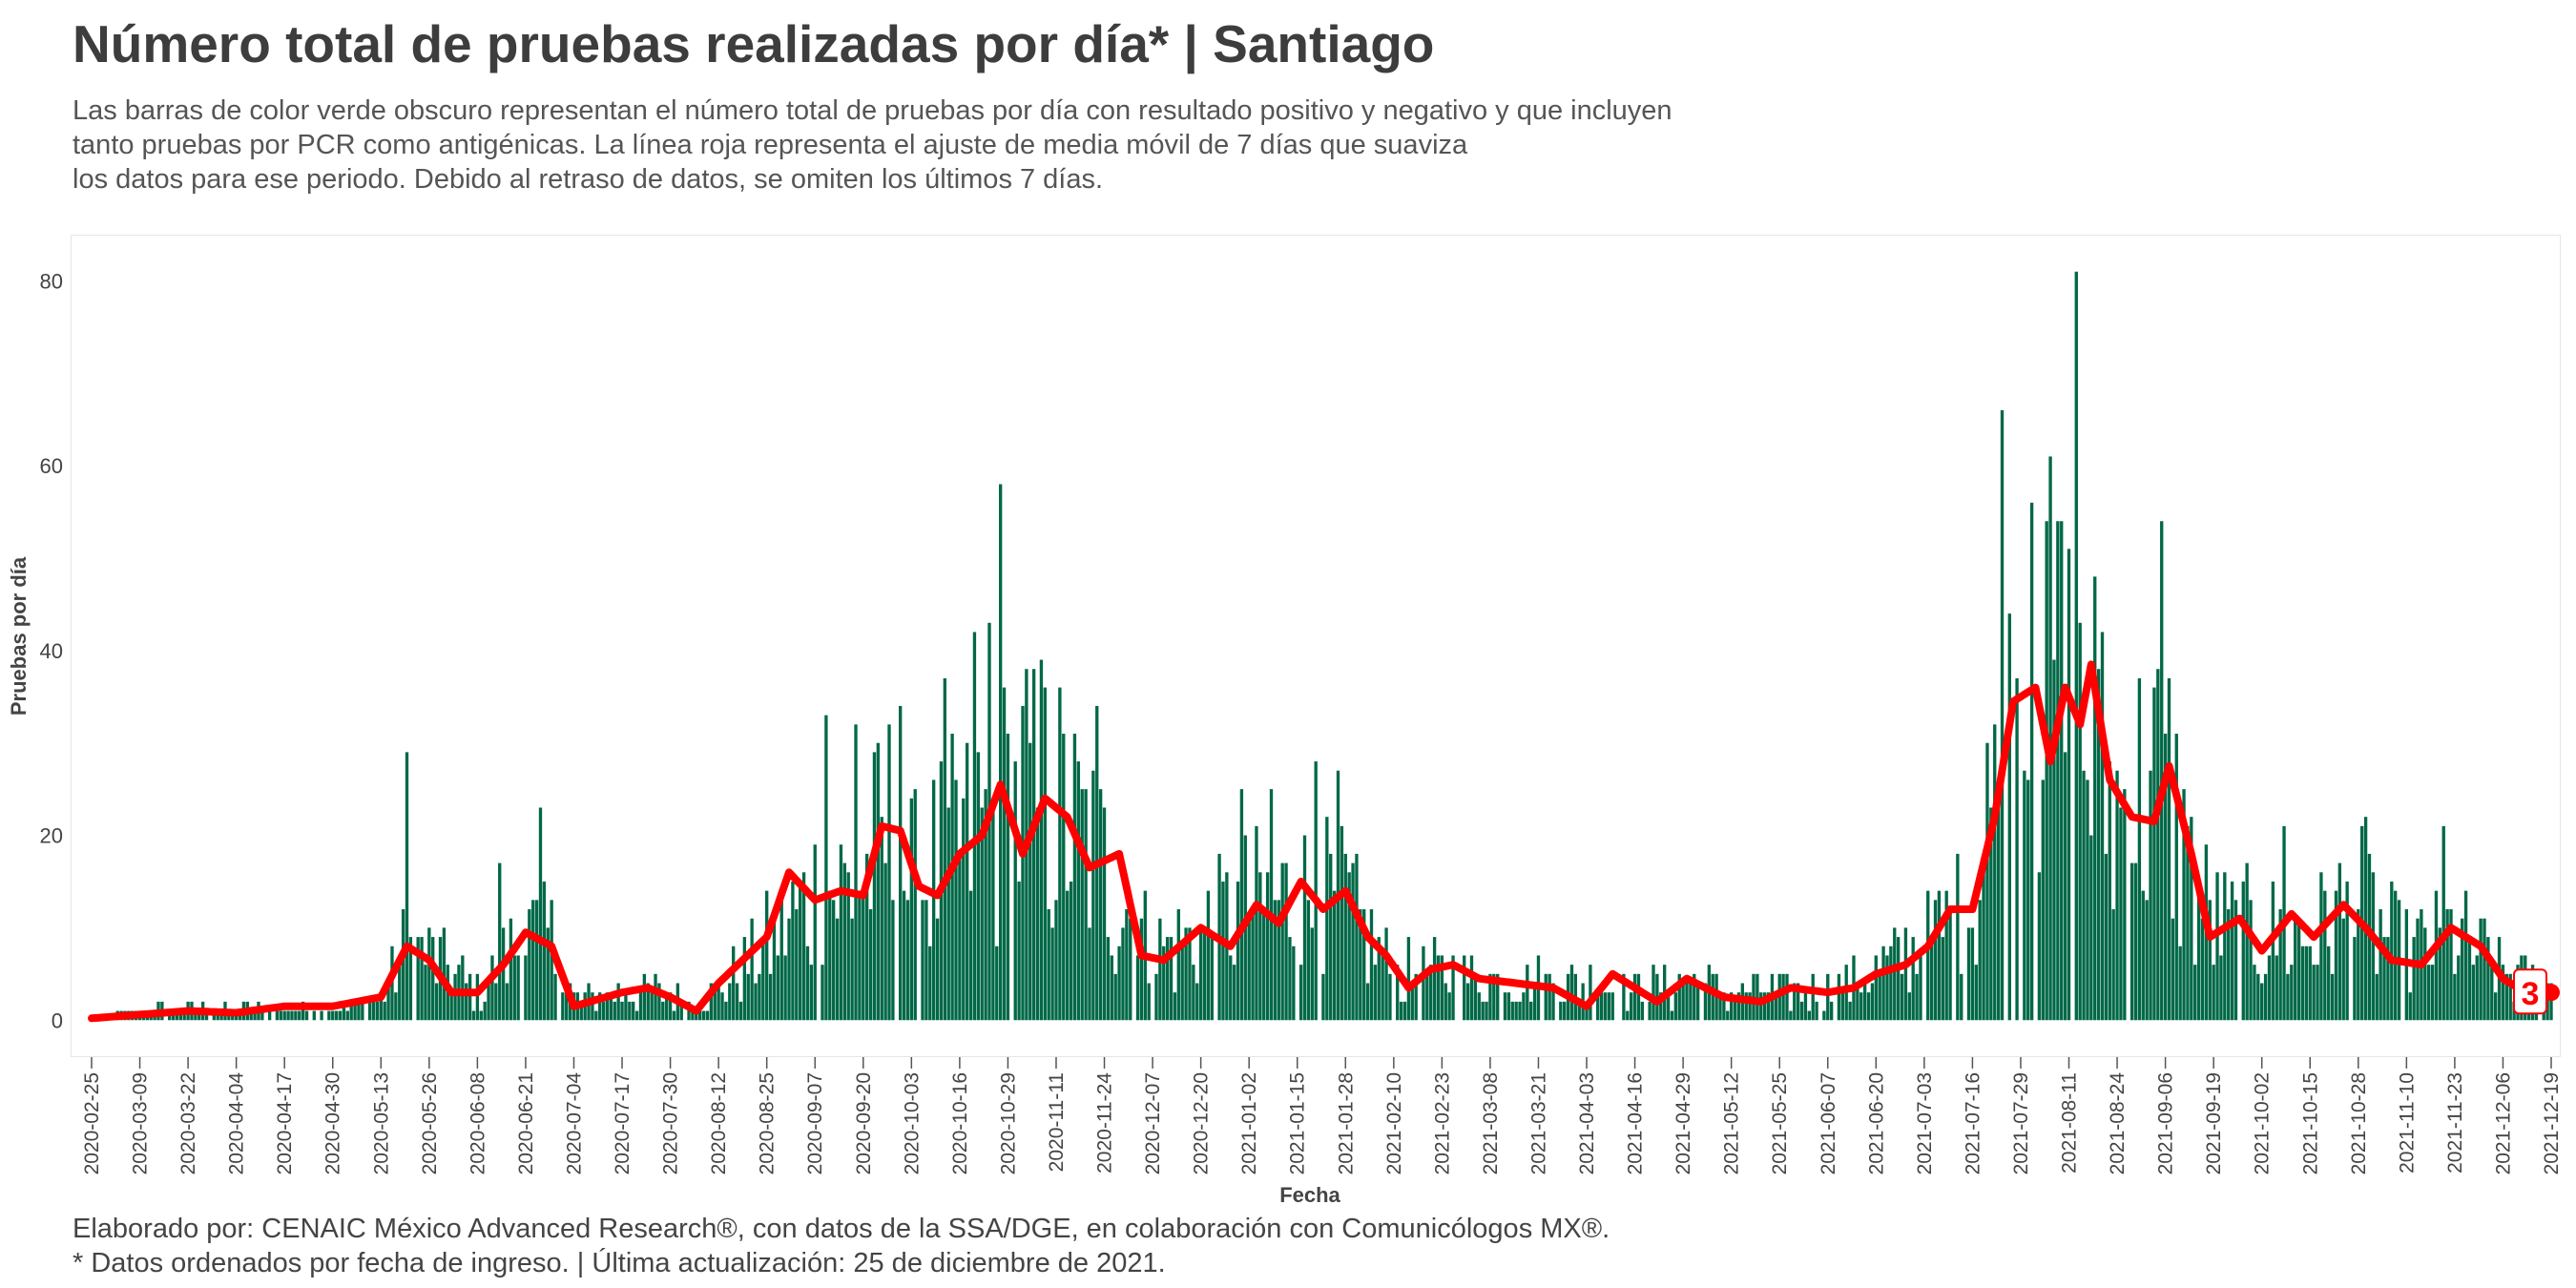 Image resolution: width=2576 pixels, height=1288 pixels. What do you see at coordinates (2455, 1123) in the screenshot?
I see `x-tick-label: 2021-11-23` at bounding box center [2455, 1123].